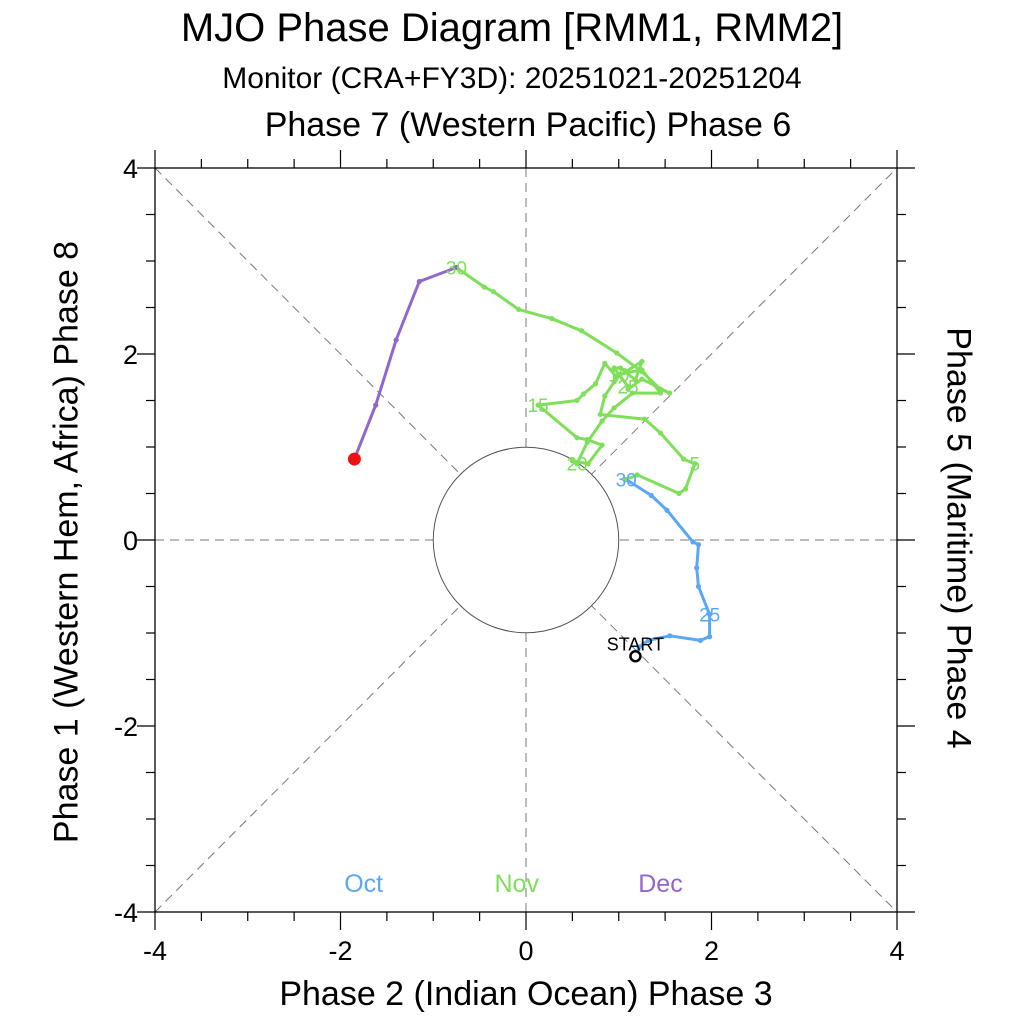  I want to click on y-tick-label: -2, so click(126, 727).